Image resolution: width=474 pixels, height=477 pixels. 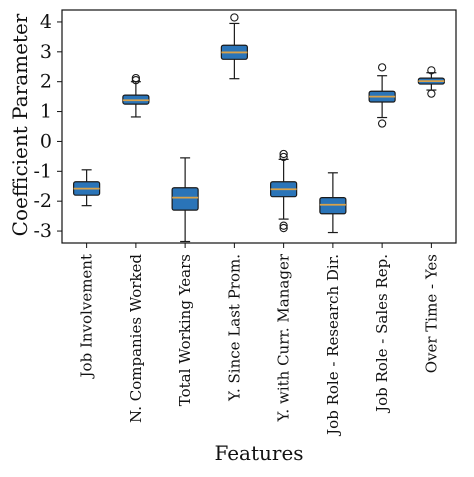 What do you see at coordinates (42, 201) in the screenshot?
I see `y-tick-label: -2` at bounding box center [42, 201].